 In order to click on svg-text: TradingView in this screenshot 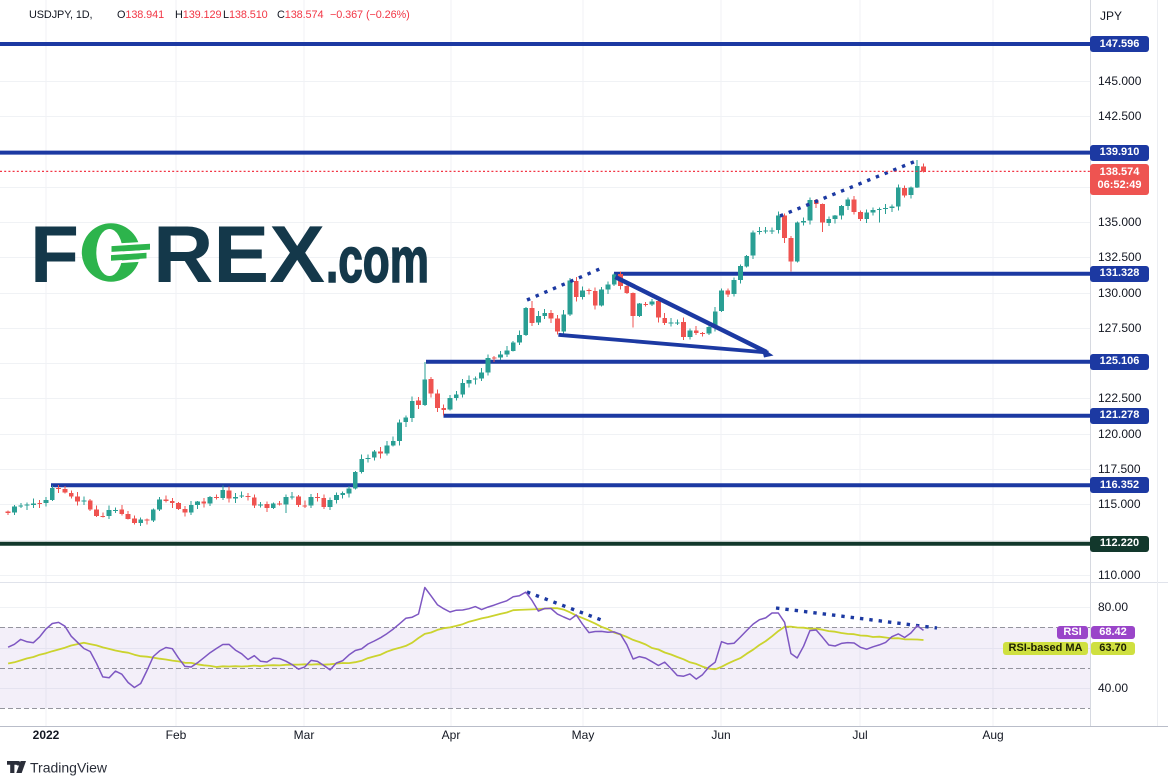, I will do `click(69, 768)`.